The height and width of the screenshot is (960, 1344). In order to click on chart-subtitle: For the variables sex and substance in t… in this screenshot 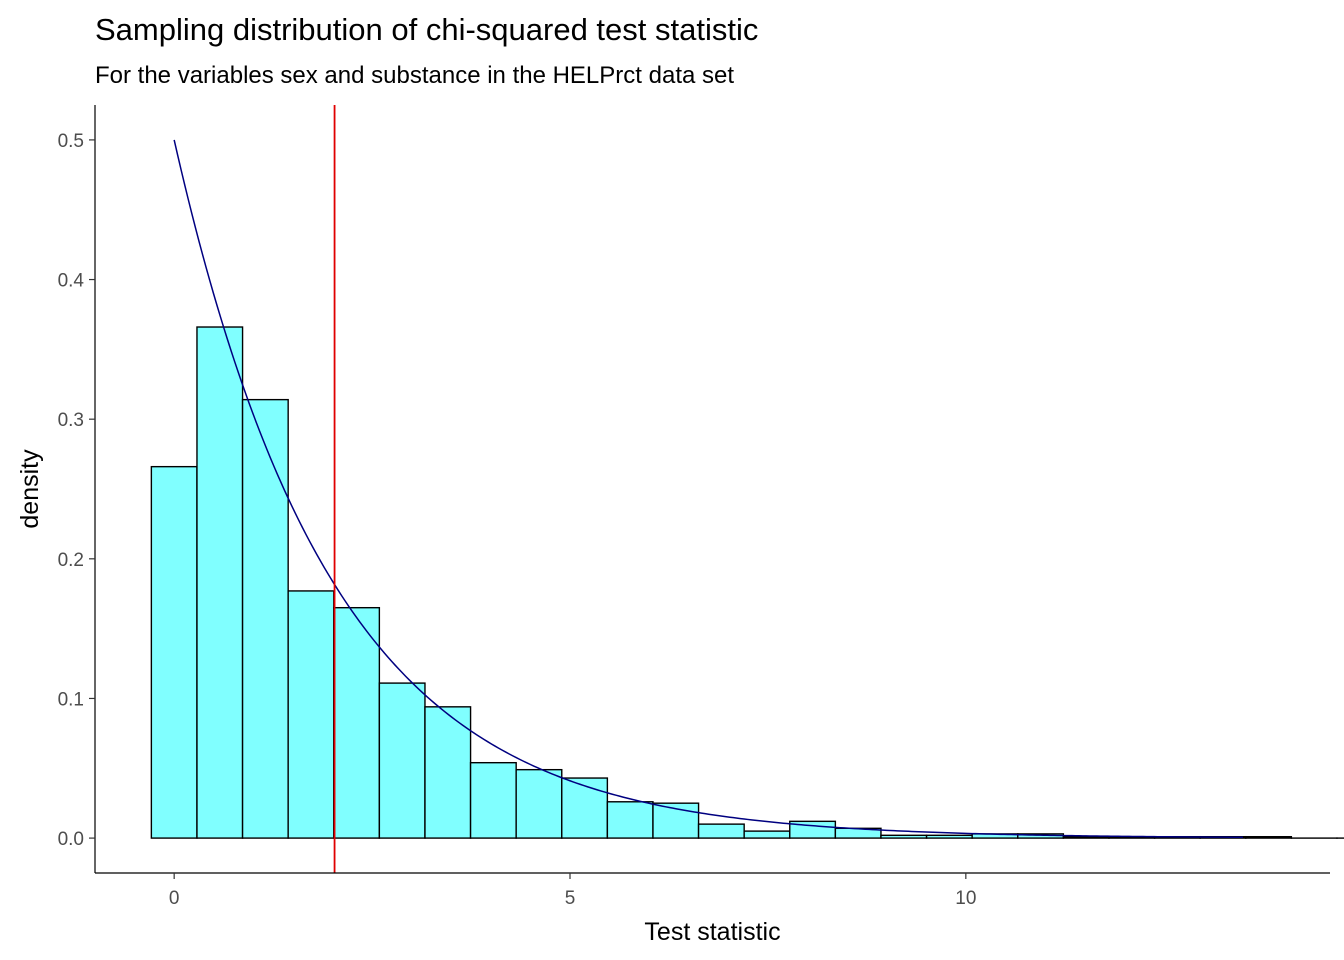, I will do `click(414, 75)`.